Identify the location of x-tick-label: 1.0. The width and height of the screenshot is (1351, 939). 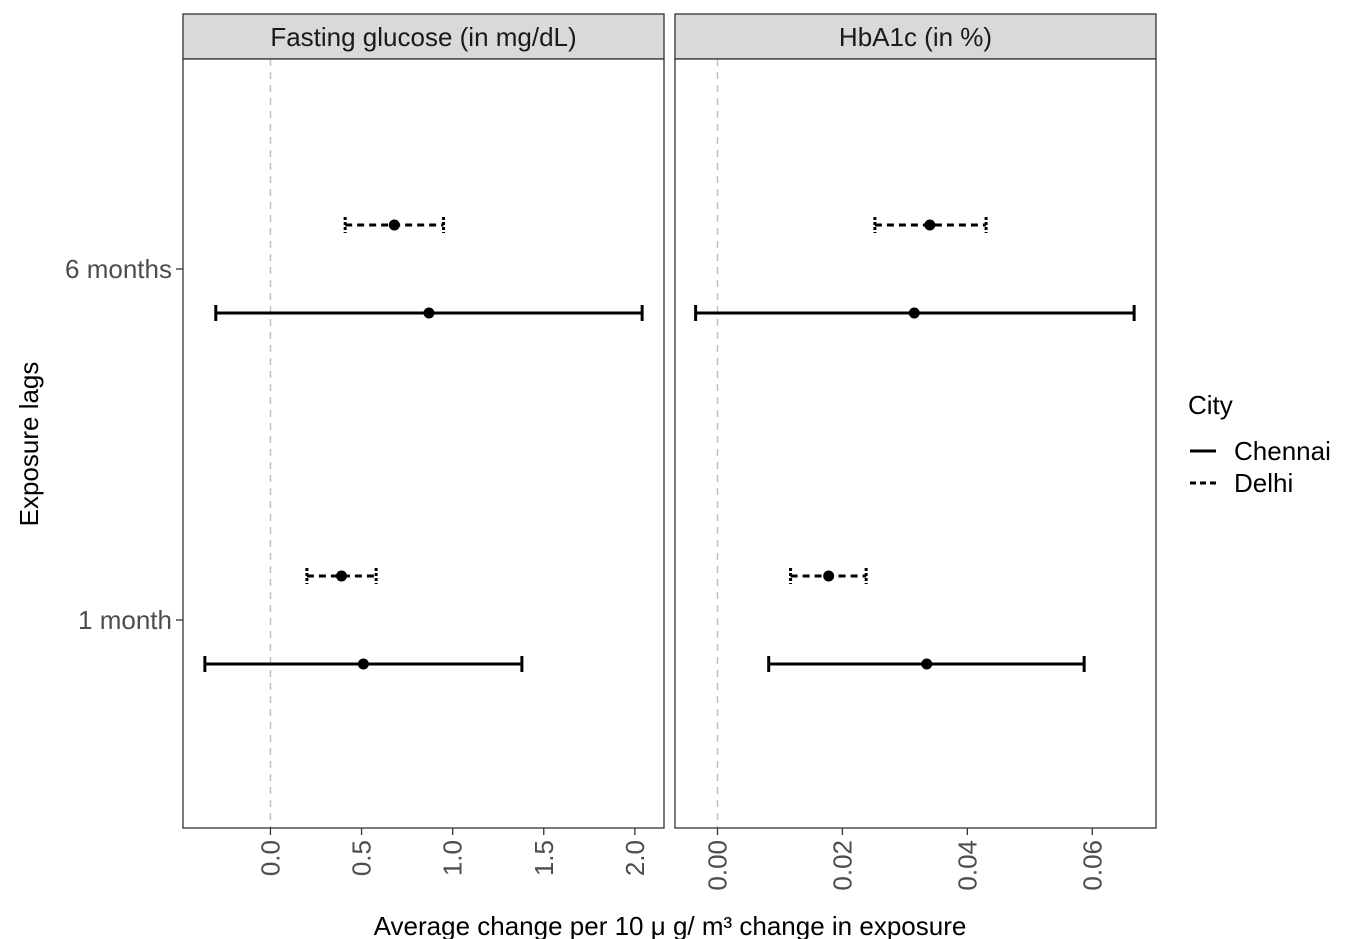
(453, 858).